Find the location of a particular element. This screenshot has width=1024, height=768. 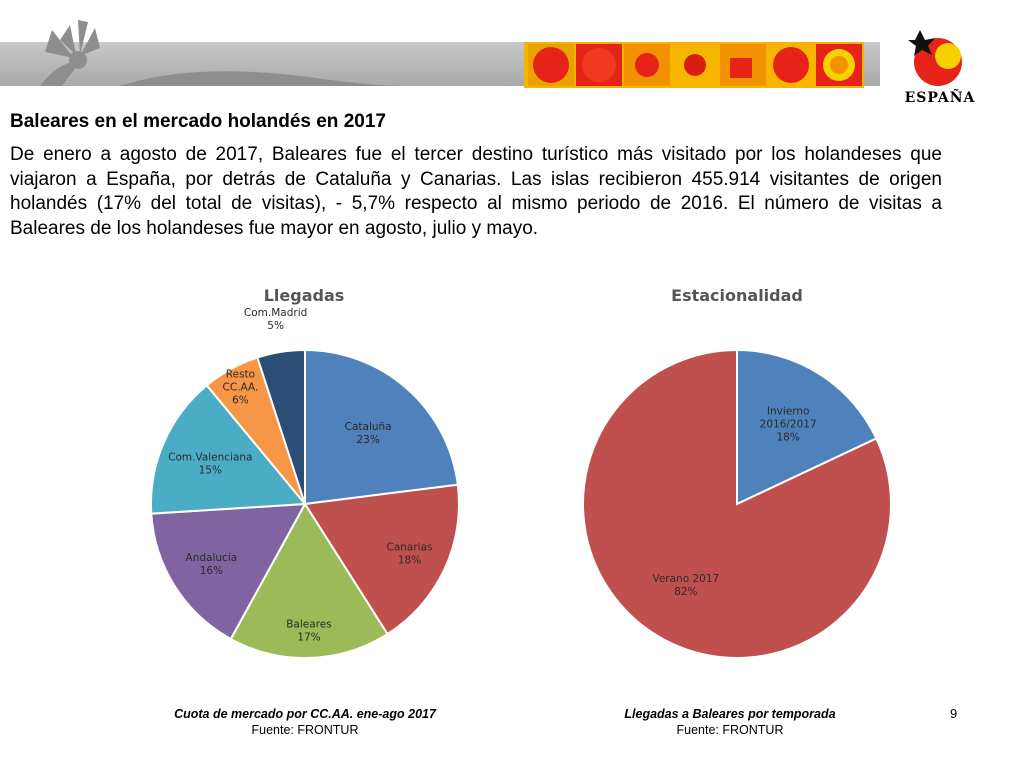

chart-title-llegadas: Llegadas is located at coordinates (304, 295).